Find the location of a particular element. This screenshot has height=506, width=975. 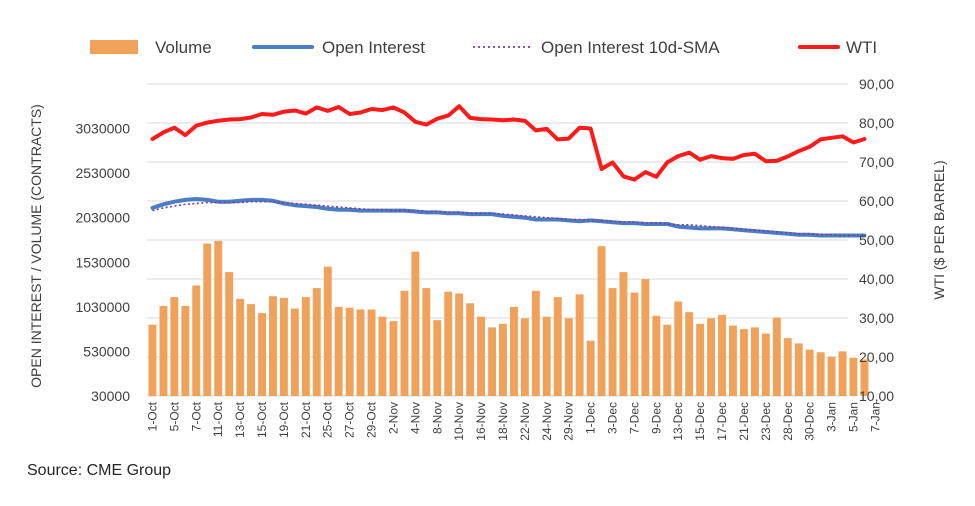

x-tick-label: 29-Nov is located at coordinates (569, 421).